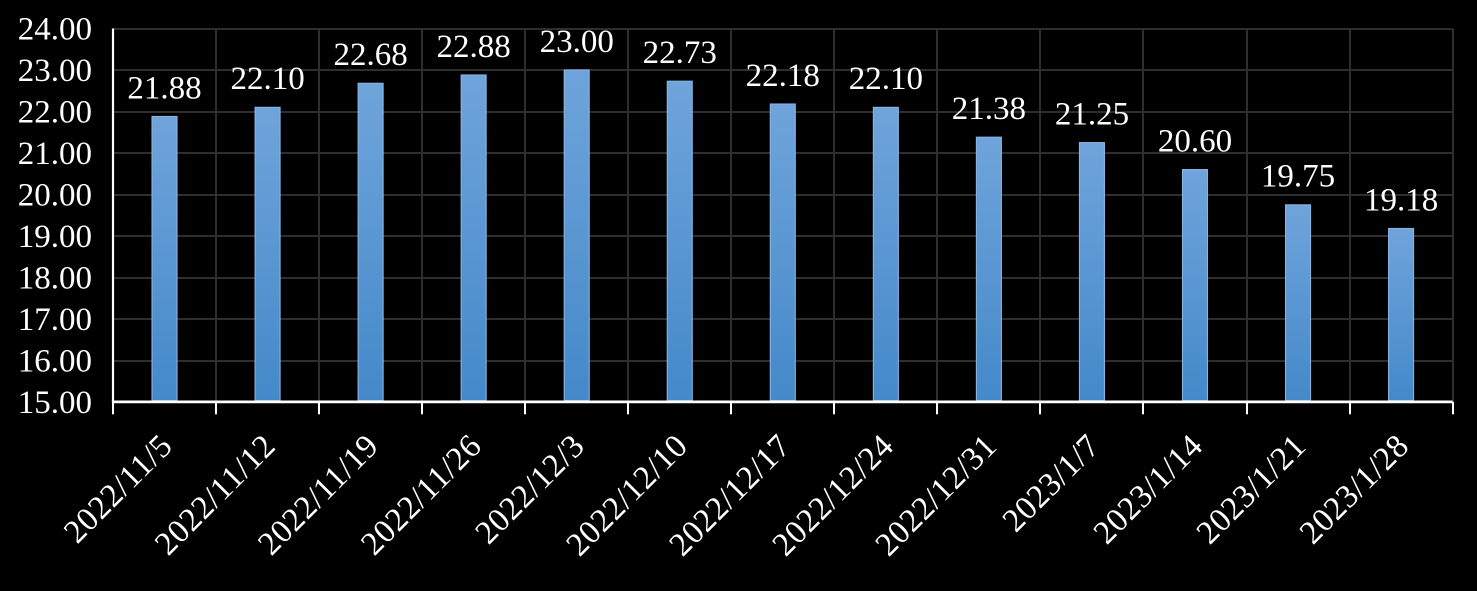 This screenshot has height=591, width=1477. I want to click on svg-text: 21.00, so click(55, 154).